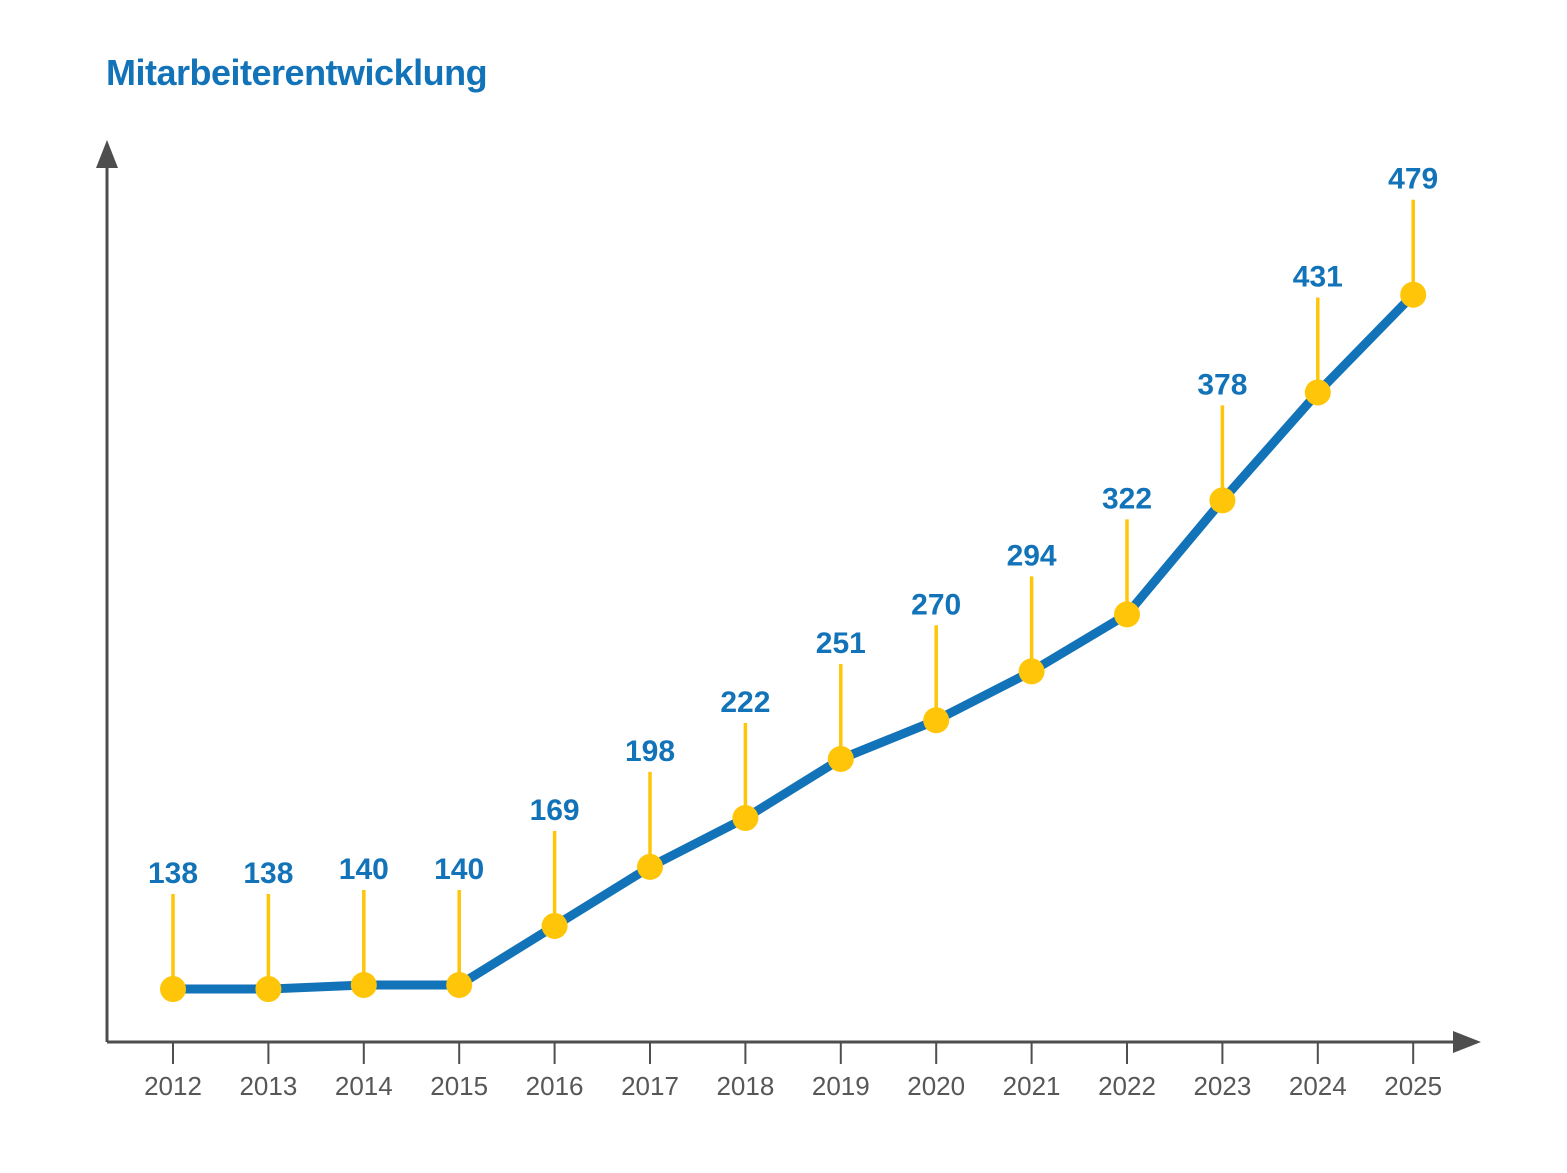 This screenshot has width=1567, height=1173. Describe the element at coordinates (1467, 1042) in the screenshot. I see `x-axis-arrow-icon` at that location.